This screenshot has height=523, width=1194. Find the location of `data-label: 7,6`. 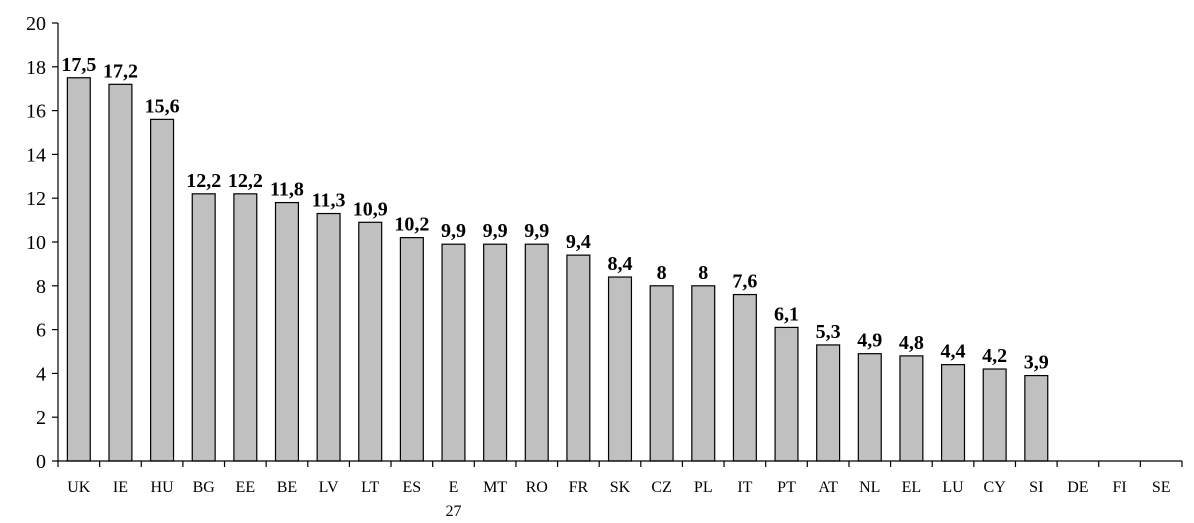

data-label: 7,6 is located at coordinates (744, 282).